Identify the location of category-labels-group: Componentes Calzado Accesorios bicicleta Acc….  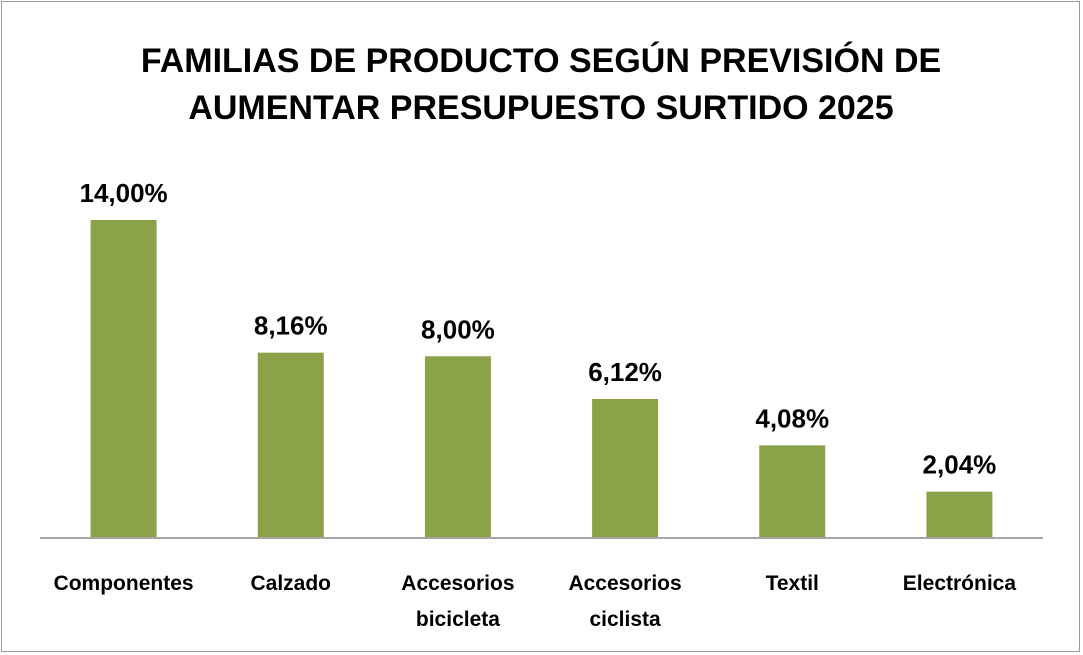
(535, 601).